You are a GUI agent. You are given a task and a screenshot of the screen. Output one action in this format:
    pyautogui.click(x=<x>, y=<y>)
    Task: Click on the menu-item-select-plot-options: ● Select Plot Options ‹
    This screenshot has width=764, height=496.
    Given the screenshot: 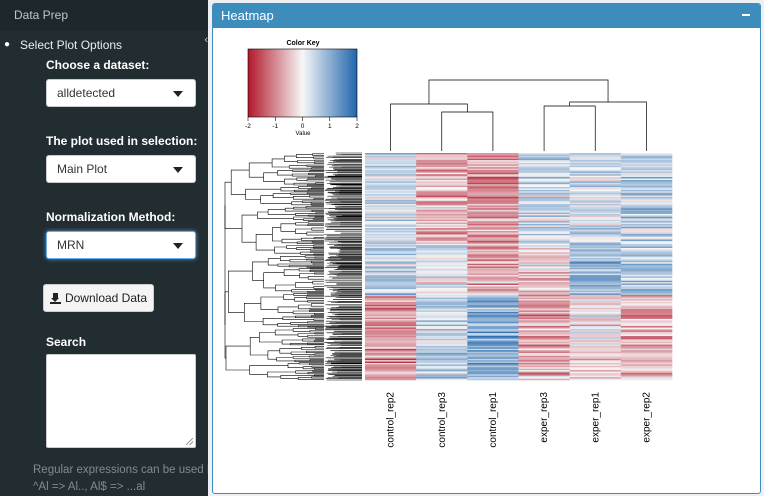 What is the action you would take?
    pyautogui.click(x=104, y=45)
    